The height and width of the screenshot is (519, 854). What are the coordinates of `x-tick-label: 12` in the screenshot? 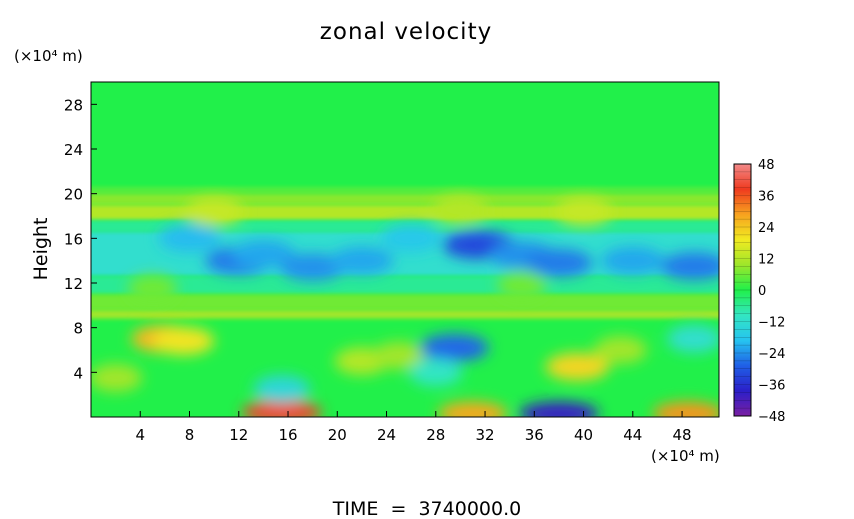 It's located at (238, 435).